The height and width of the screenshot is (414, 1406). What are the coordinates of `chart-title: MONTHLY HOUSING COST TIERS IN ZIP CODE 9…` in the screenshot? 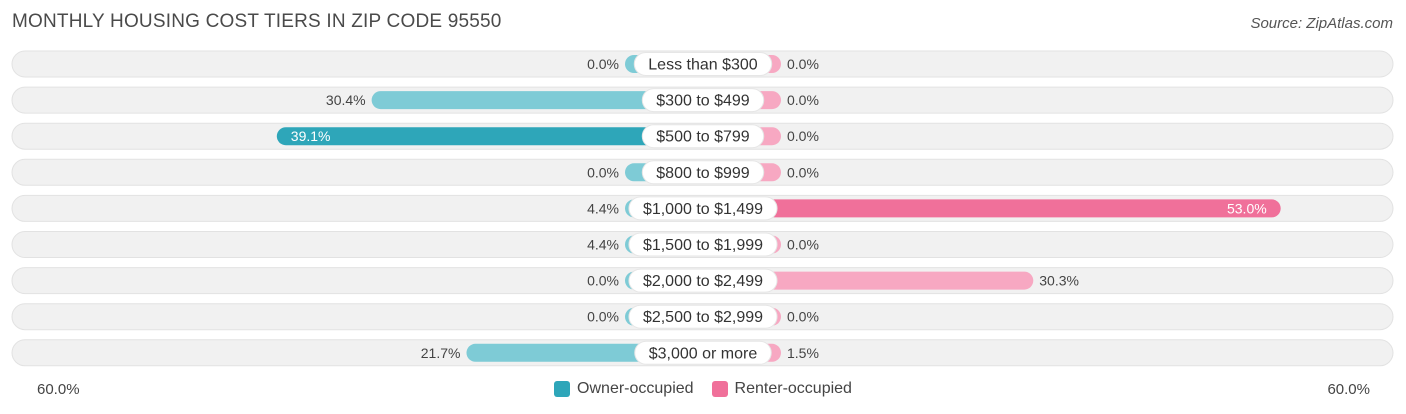 It's located at (257, 21).